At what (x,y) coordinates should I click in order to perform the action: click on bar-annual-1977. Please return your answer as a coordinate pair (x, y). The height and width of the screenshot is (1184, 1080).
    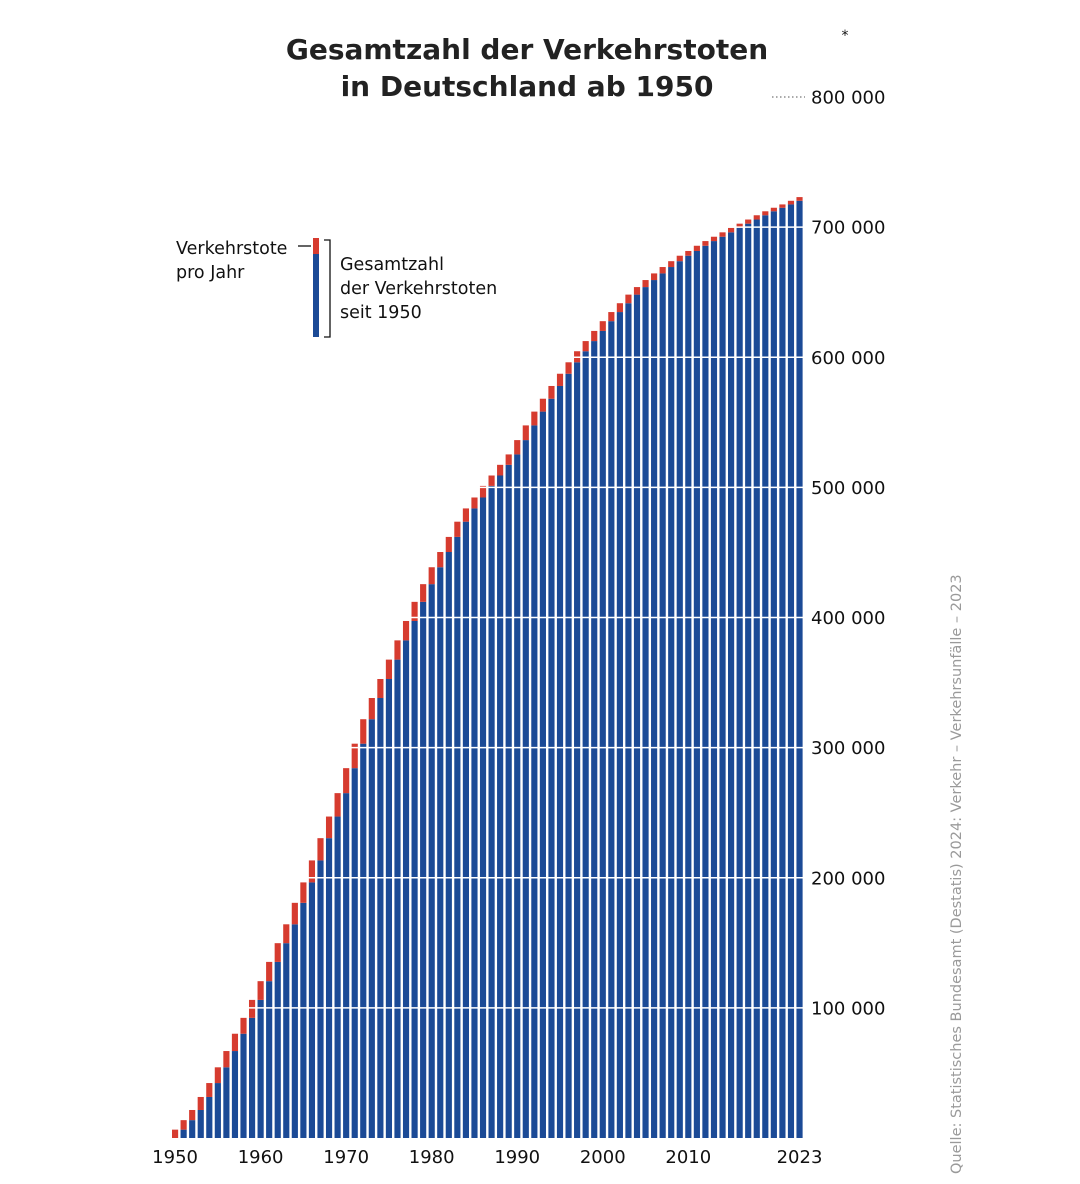
    Looking at the image, I should click on (406, 630).